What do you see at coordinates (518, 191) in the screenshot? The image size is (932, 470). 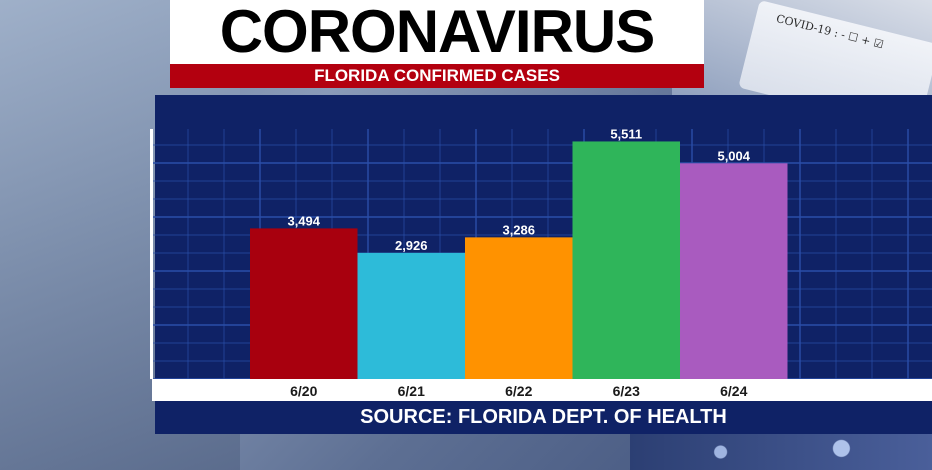 I see `chart-value-labels: 3,494 2,926 3,286 5,511 5,004` at bounding box center [518, 191].